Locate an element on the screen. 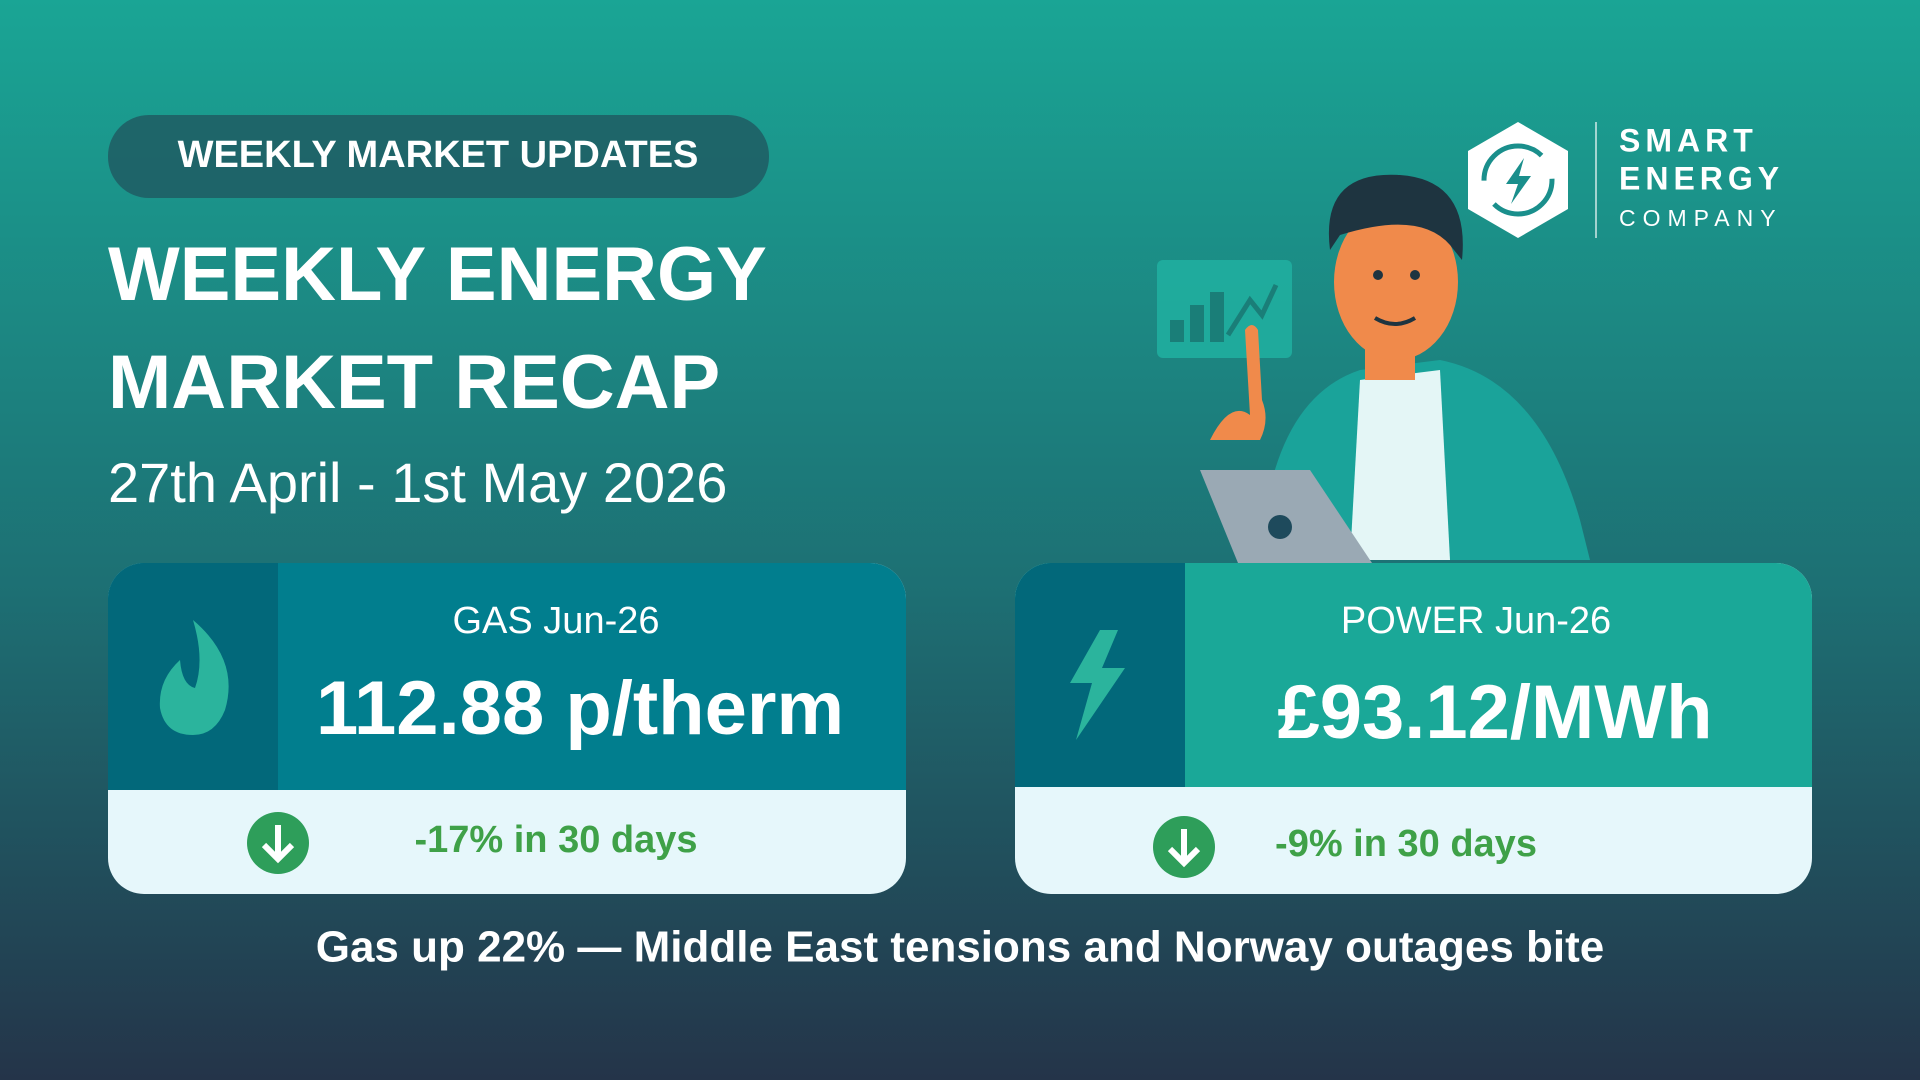  date: 27th April - 1st May 2026 is located at coordinates (417, 482).